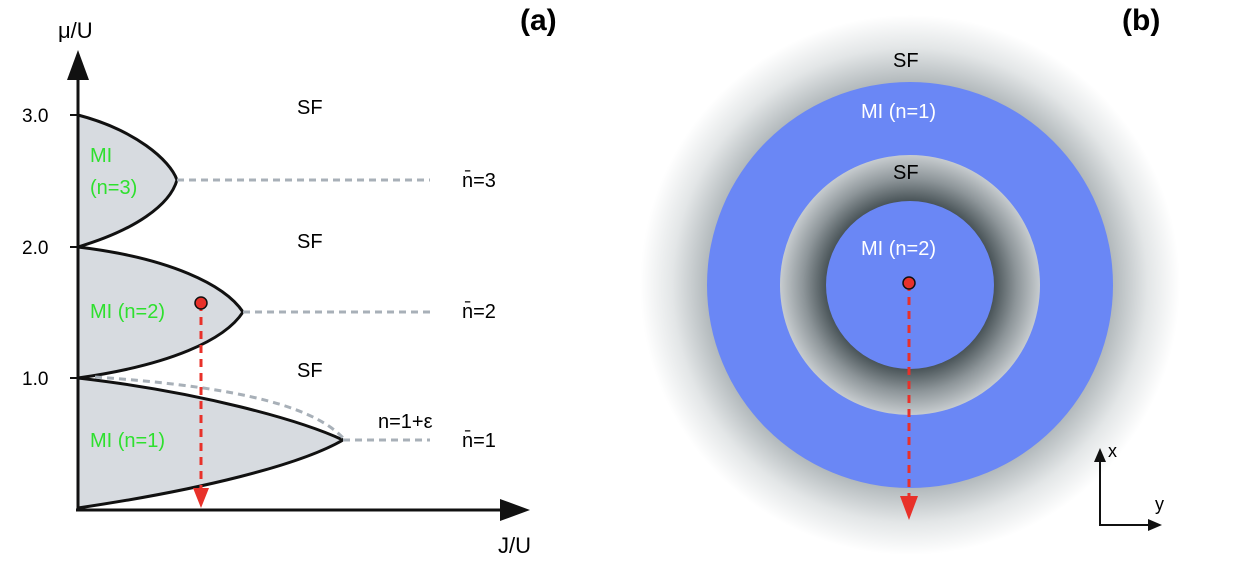 The height and width of the screenshot is (568, 1237). I want to click on filling-label-n1: n̄=1, so click(479, 440).